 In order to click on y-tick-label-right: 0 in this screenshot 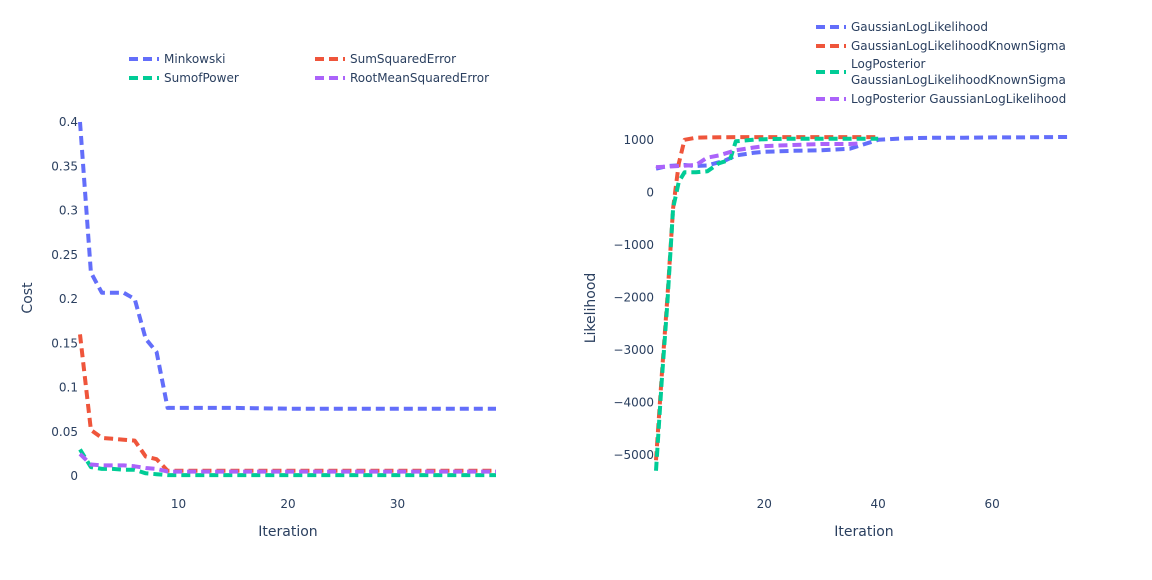, I will do `click(650, 192)`.